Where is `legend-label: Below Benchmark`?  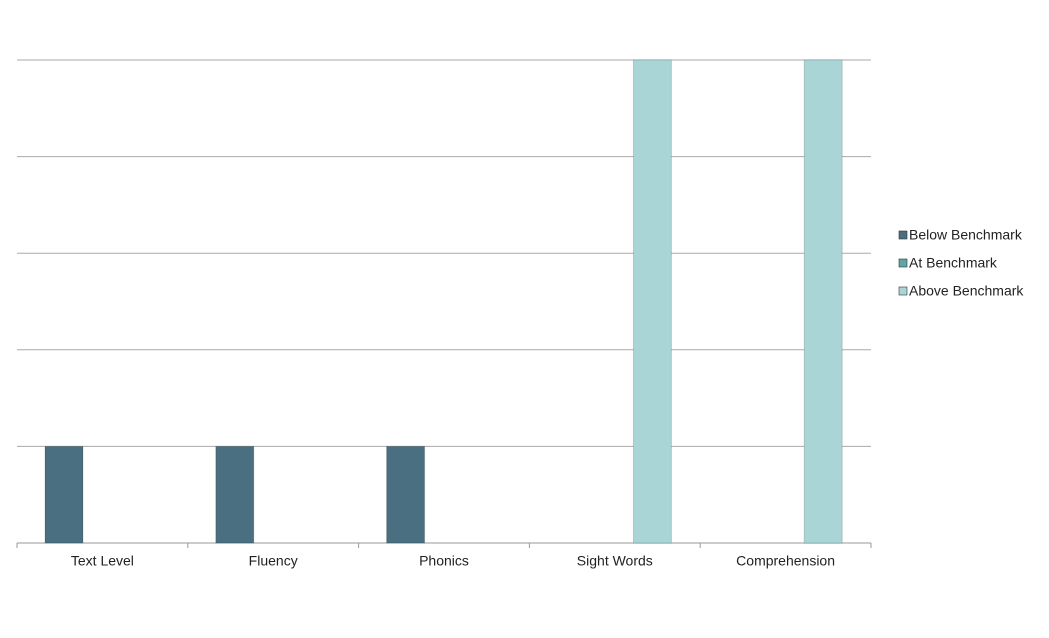
legend-label: Below Benchmark is located at coordinates (966, 235).